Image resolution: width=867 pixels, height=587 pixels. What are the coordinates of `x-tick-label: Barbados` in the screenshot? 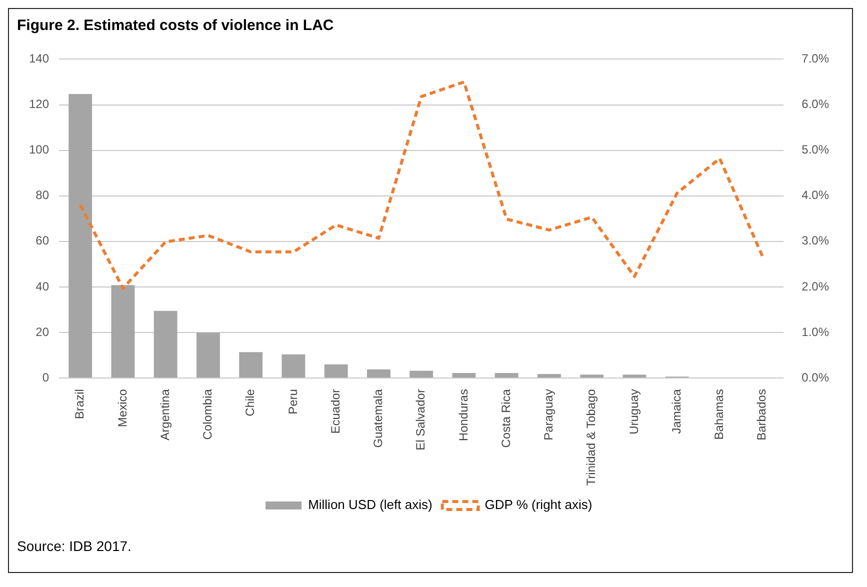 It's located at (761, 414).